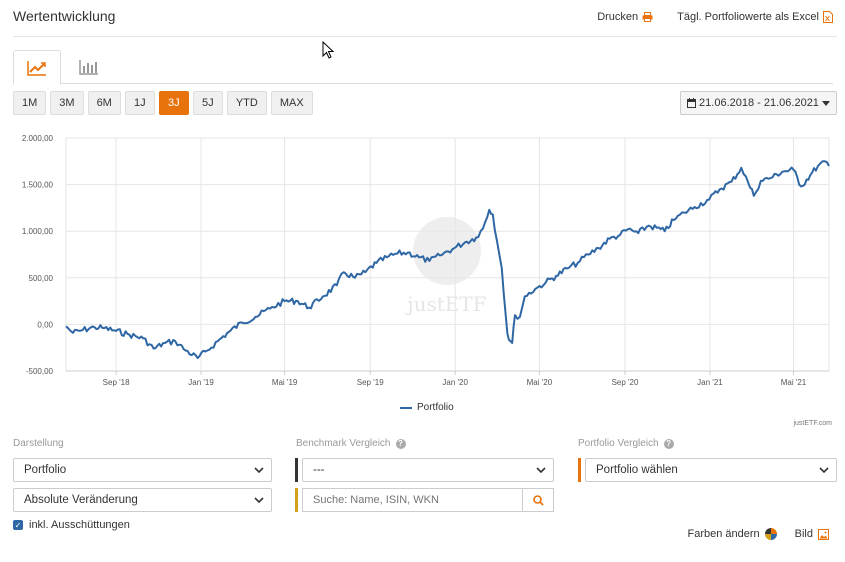 This screenshot has height=562, width=845. Describe the element at coordinates (207, 103) in the screenshot. I see `range-button-5j: 5J` at that location.